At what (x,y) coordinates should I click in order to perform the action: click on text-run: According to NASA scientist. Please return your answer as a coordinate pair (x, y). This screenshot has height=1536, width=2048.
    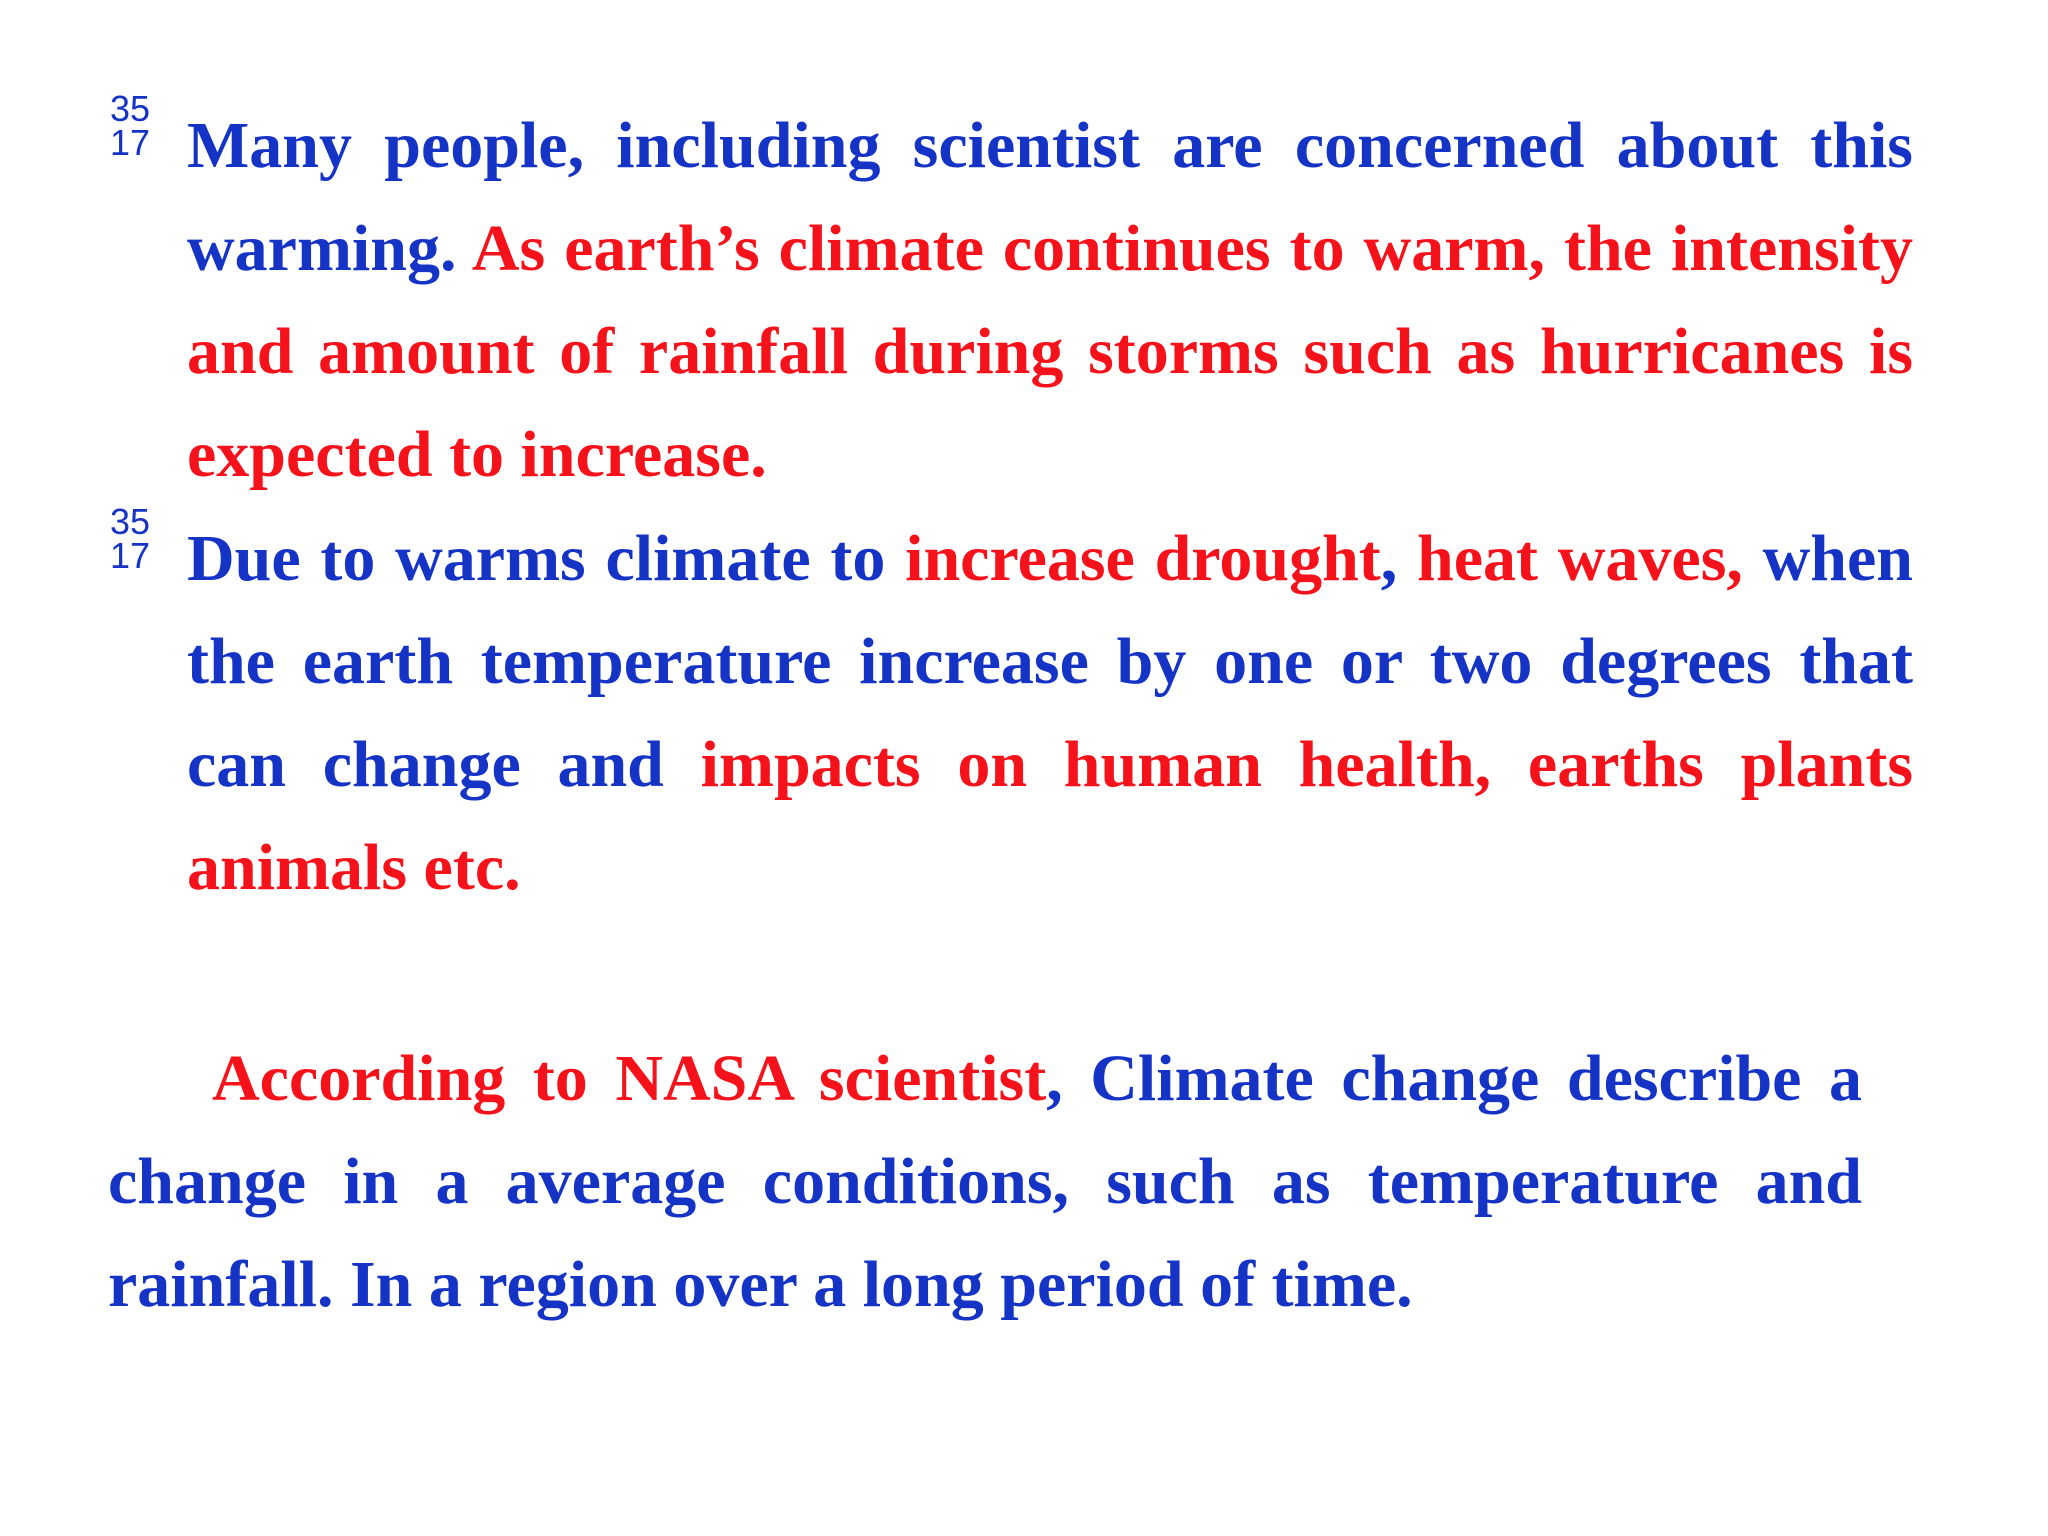
    Looking at the image, I should click on (629, 1078).